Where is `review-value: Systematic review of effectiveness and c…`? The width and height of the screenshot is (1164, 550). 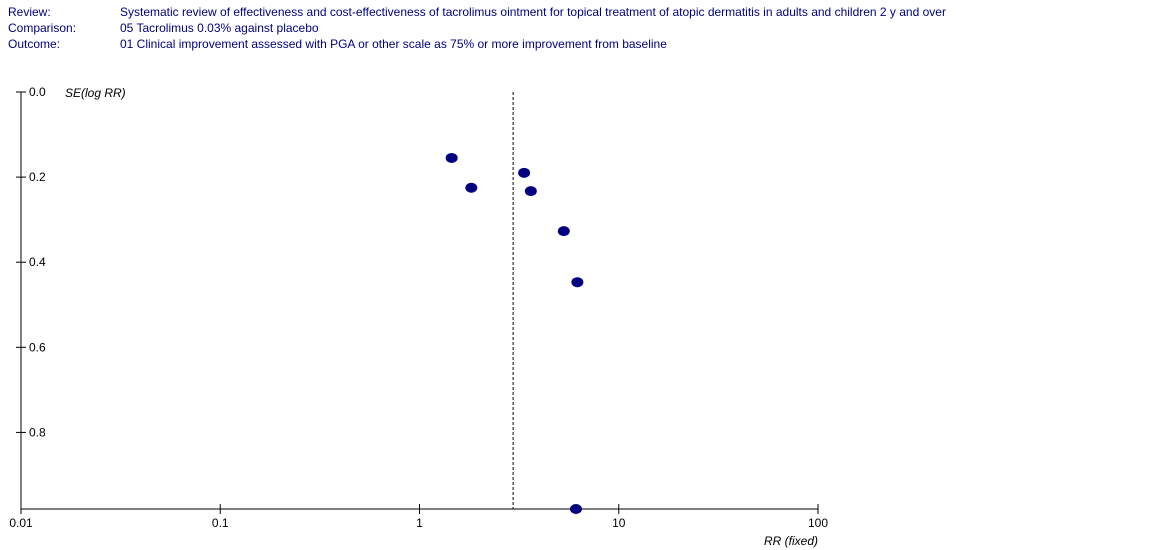 review-value: Systematic review of effectiveness and c… is located at coordinates (533, 12).